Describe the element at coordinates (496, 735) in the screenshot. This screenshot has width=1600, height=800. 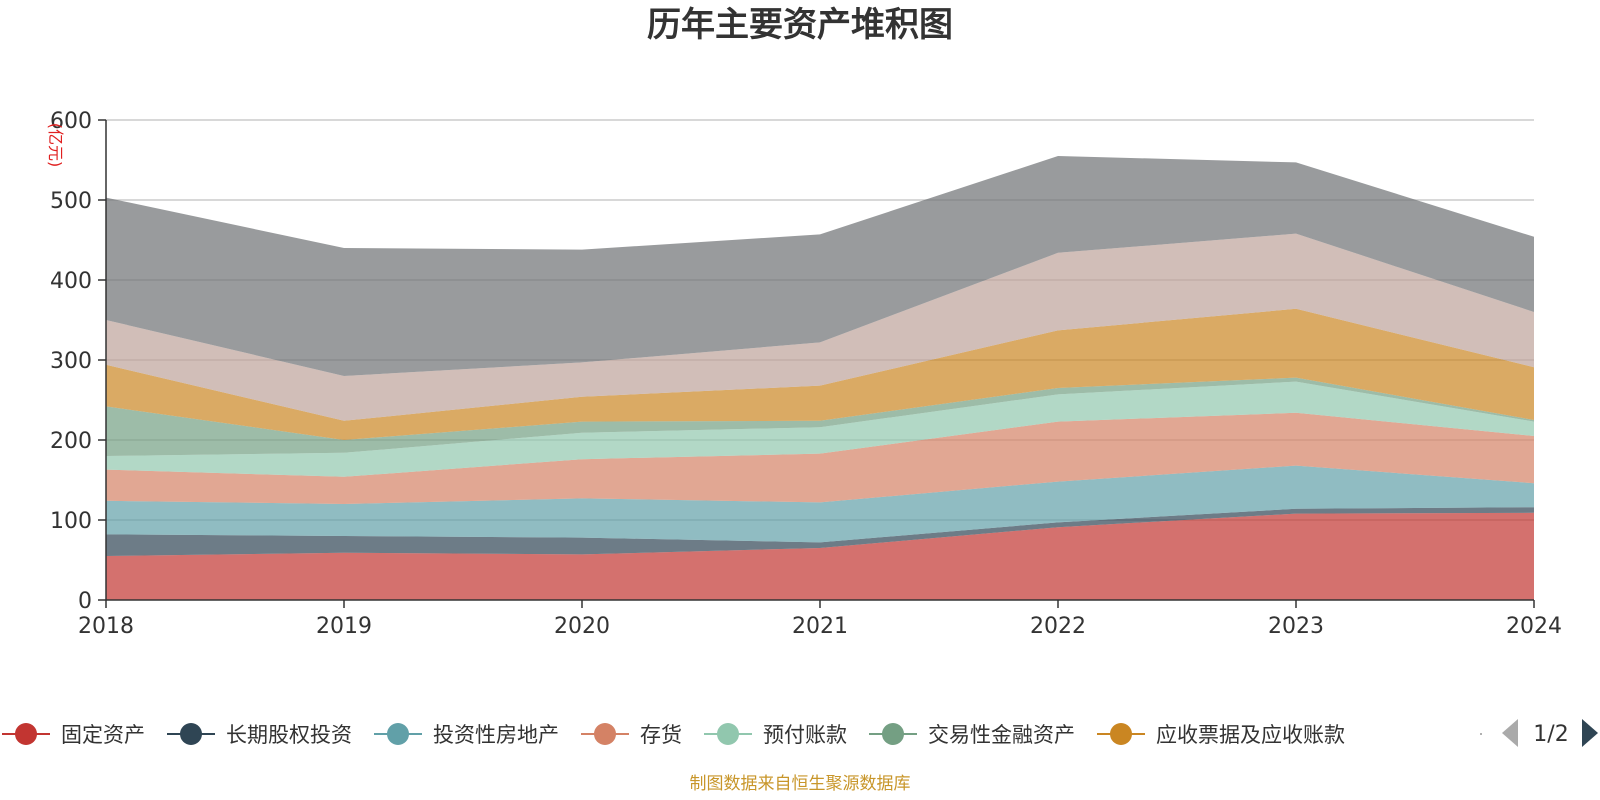
I see `legend-label: 投资性房地产` at that location.